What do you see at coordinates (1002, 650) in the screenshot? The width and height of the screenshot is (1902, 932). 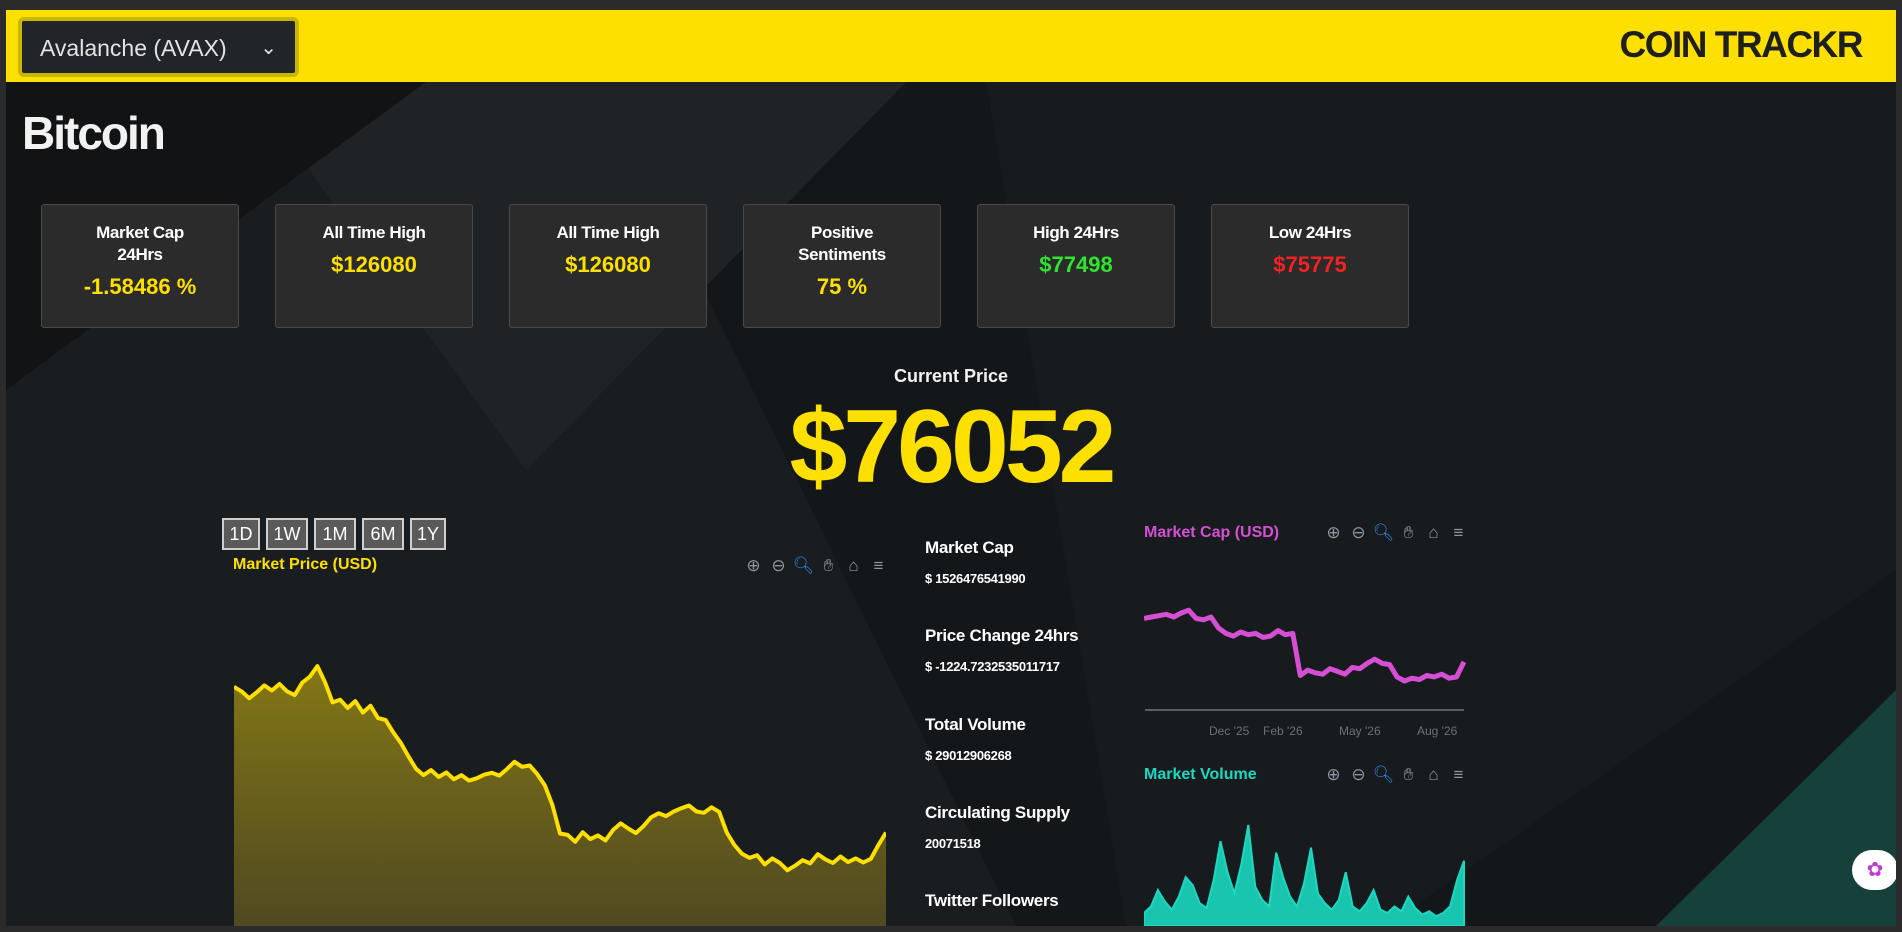 I see `stat-price-change: Price Change 24hrs $ -1224.7232535011717` at bounding box center [1002, 650].